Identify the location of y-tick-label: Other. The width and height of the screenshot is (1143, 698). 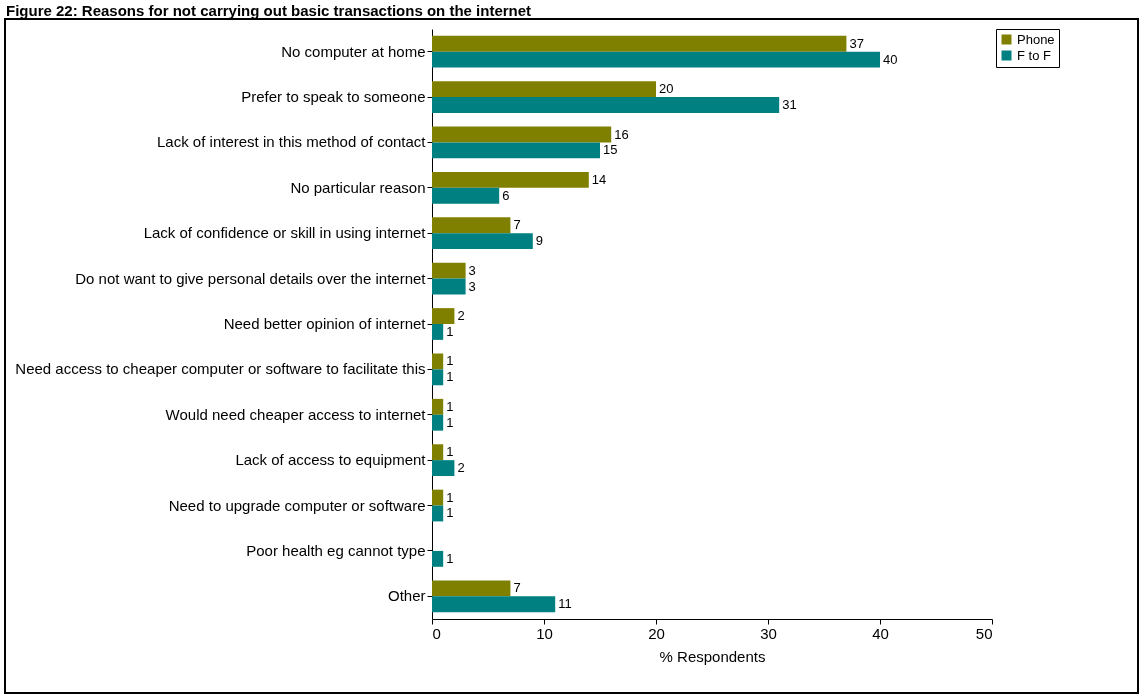
(406, 596).